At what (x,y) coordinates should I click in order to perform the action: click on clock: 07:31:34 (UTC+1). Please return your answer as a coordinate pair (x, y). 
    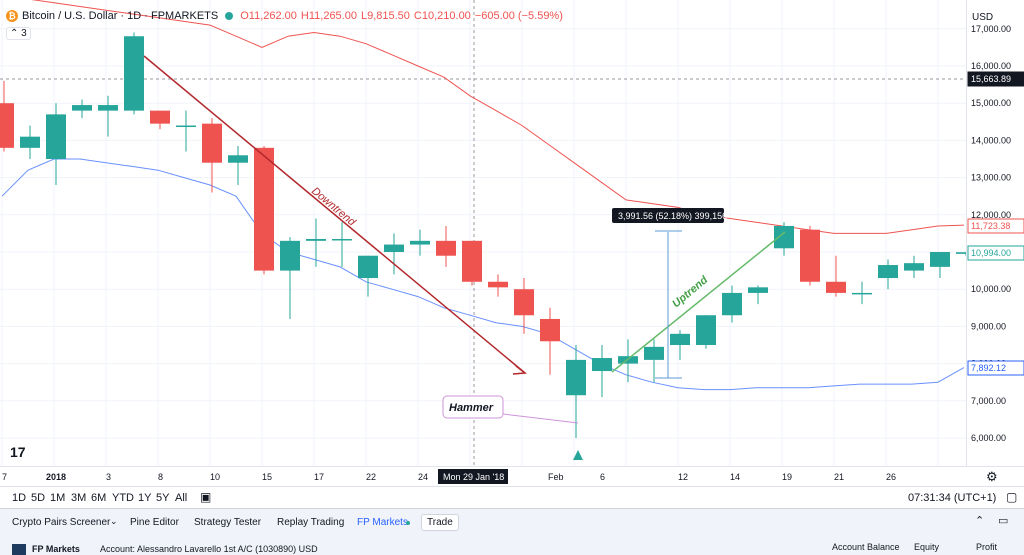
    Looking at the image, I should click on (952, 498).